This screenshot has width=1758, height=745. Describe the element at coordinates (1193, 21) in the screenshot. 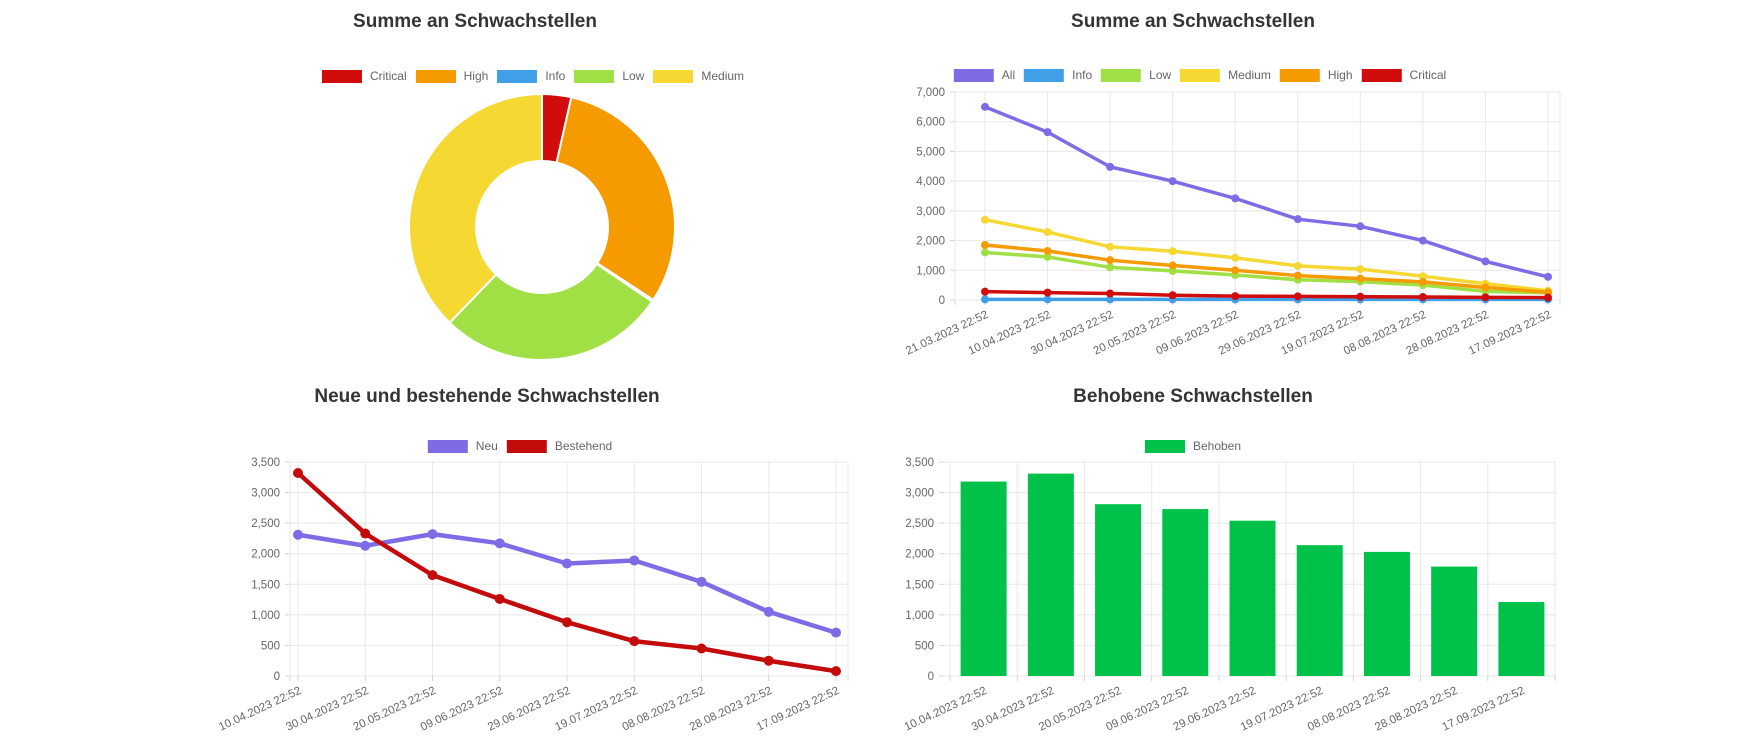

I see `chart-title-vuln-sum-lines: Summe an Schwachstellen` at that location.